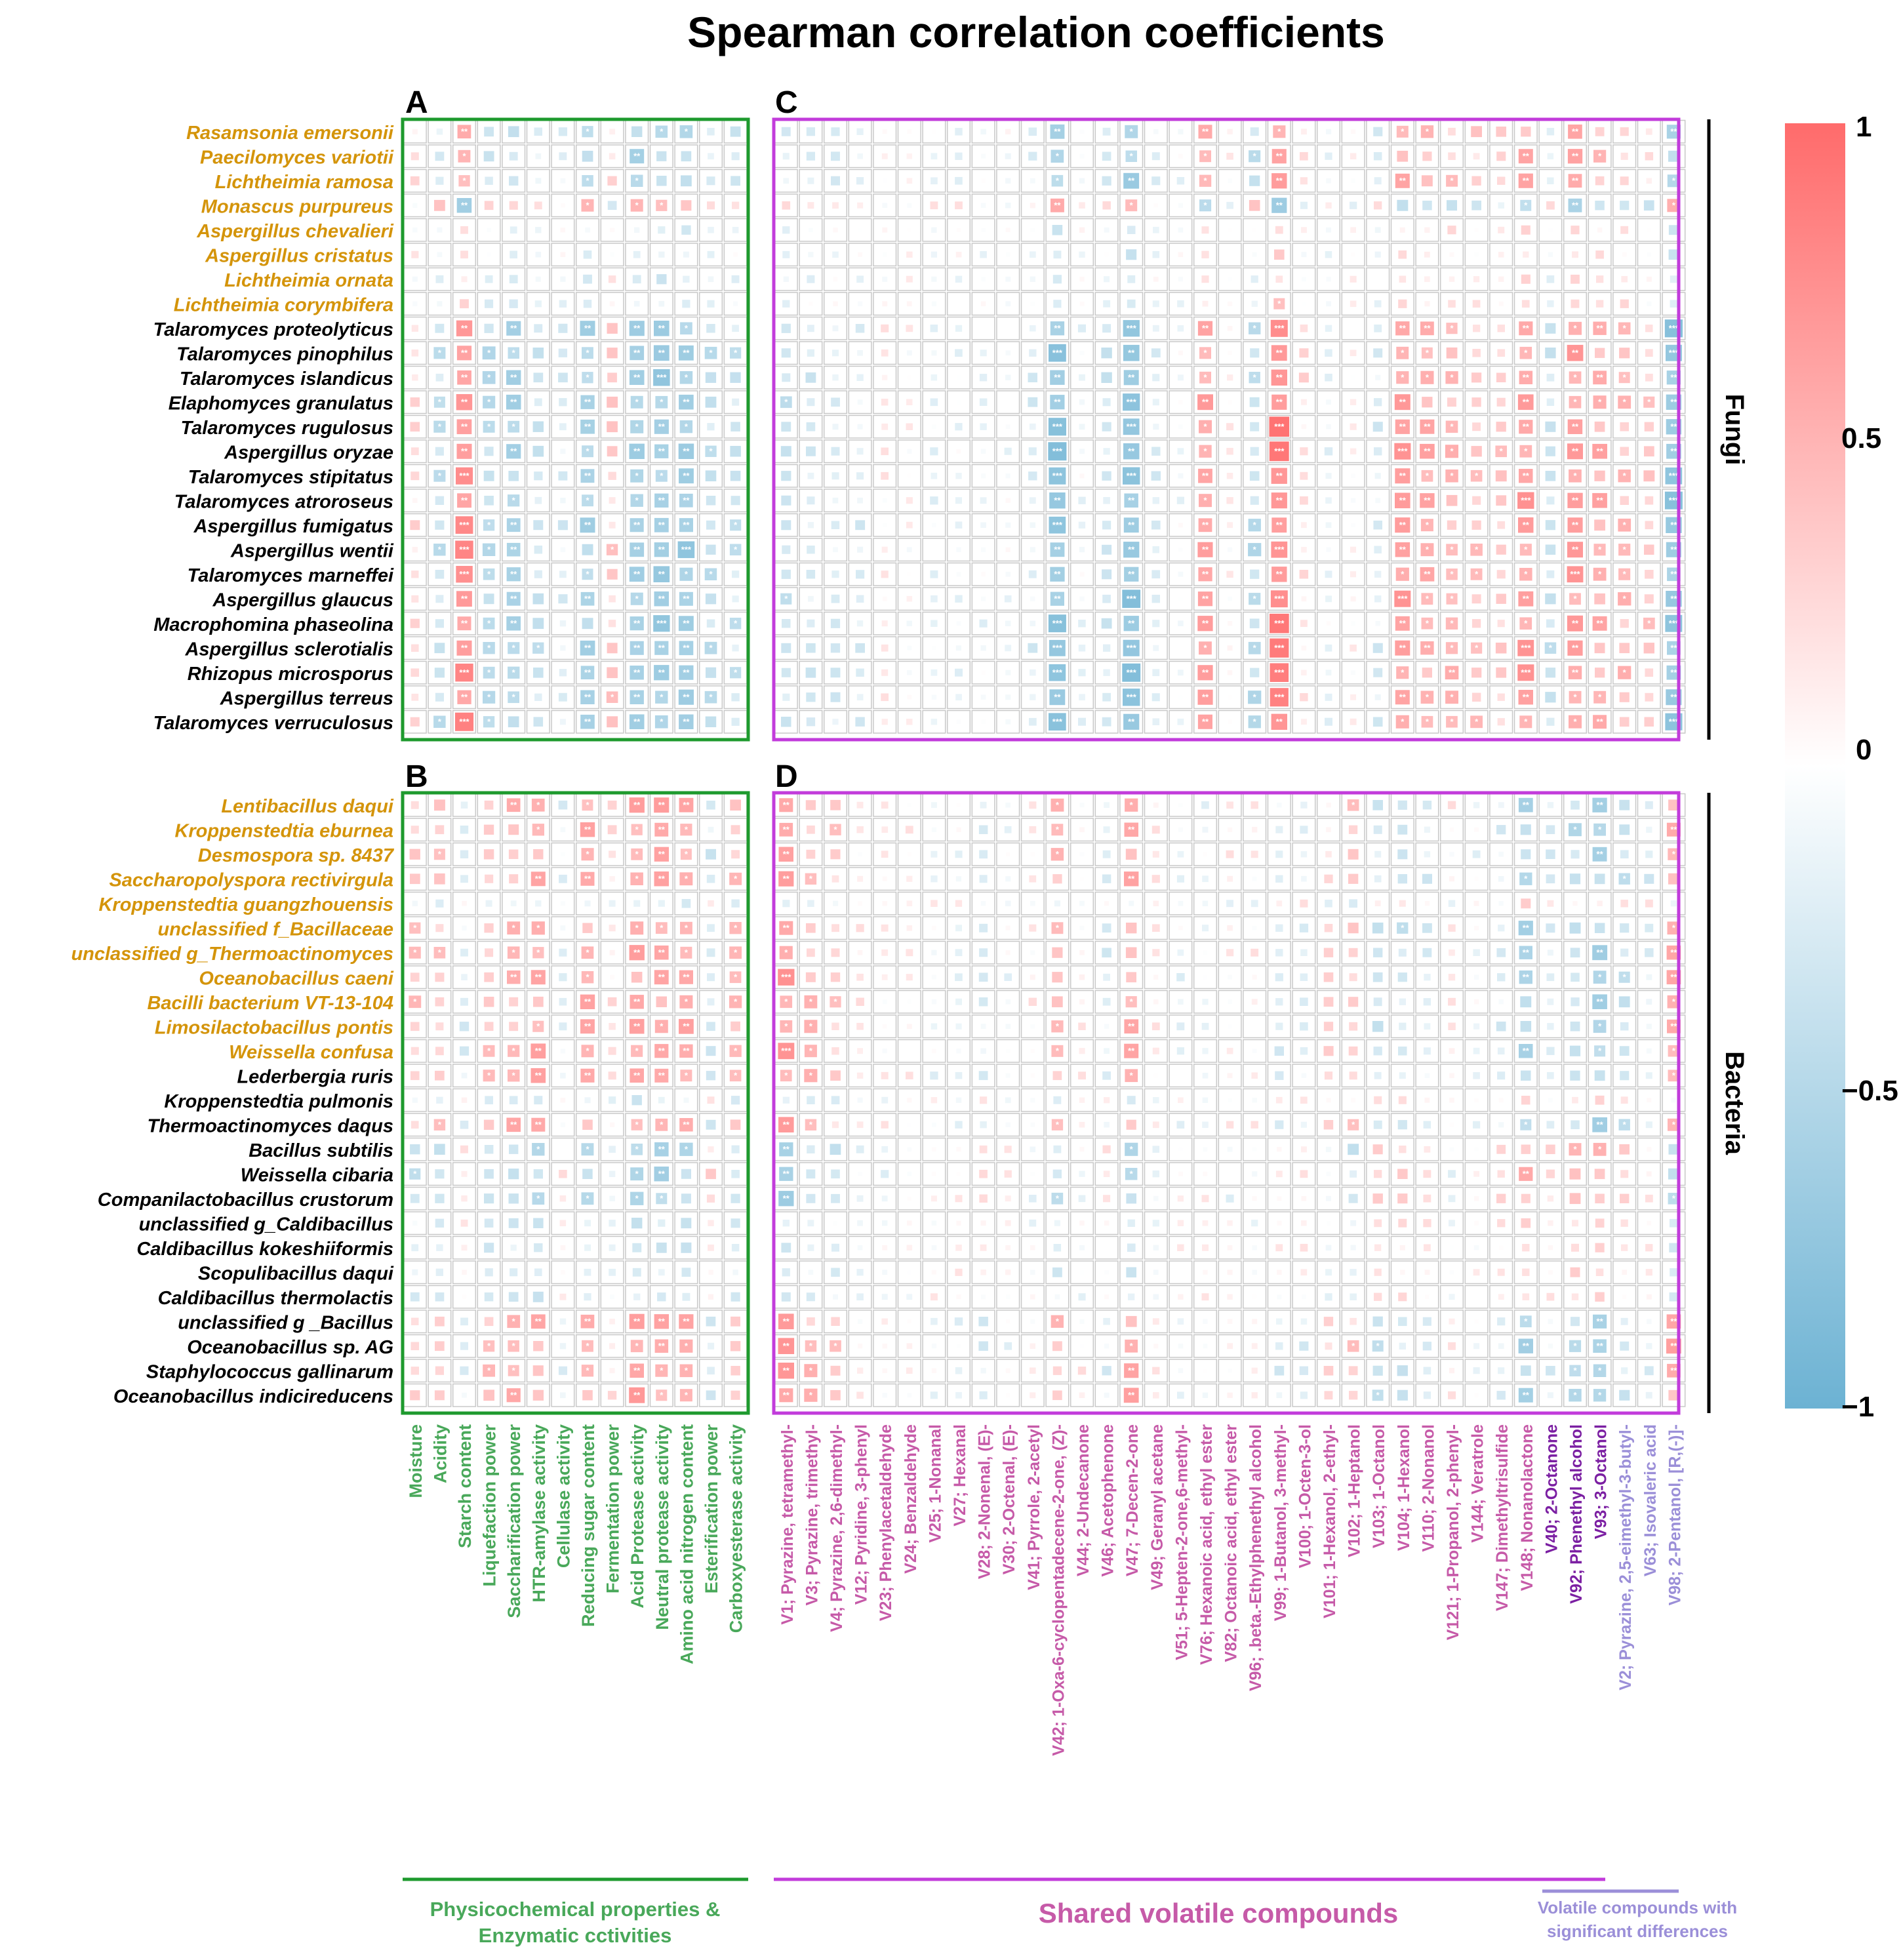  Describe the element at coordinates (1132, 476) in the screenshot. I see `cell-significance: ***` at that location.